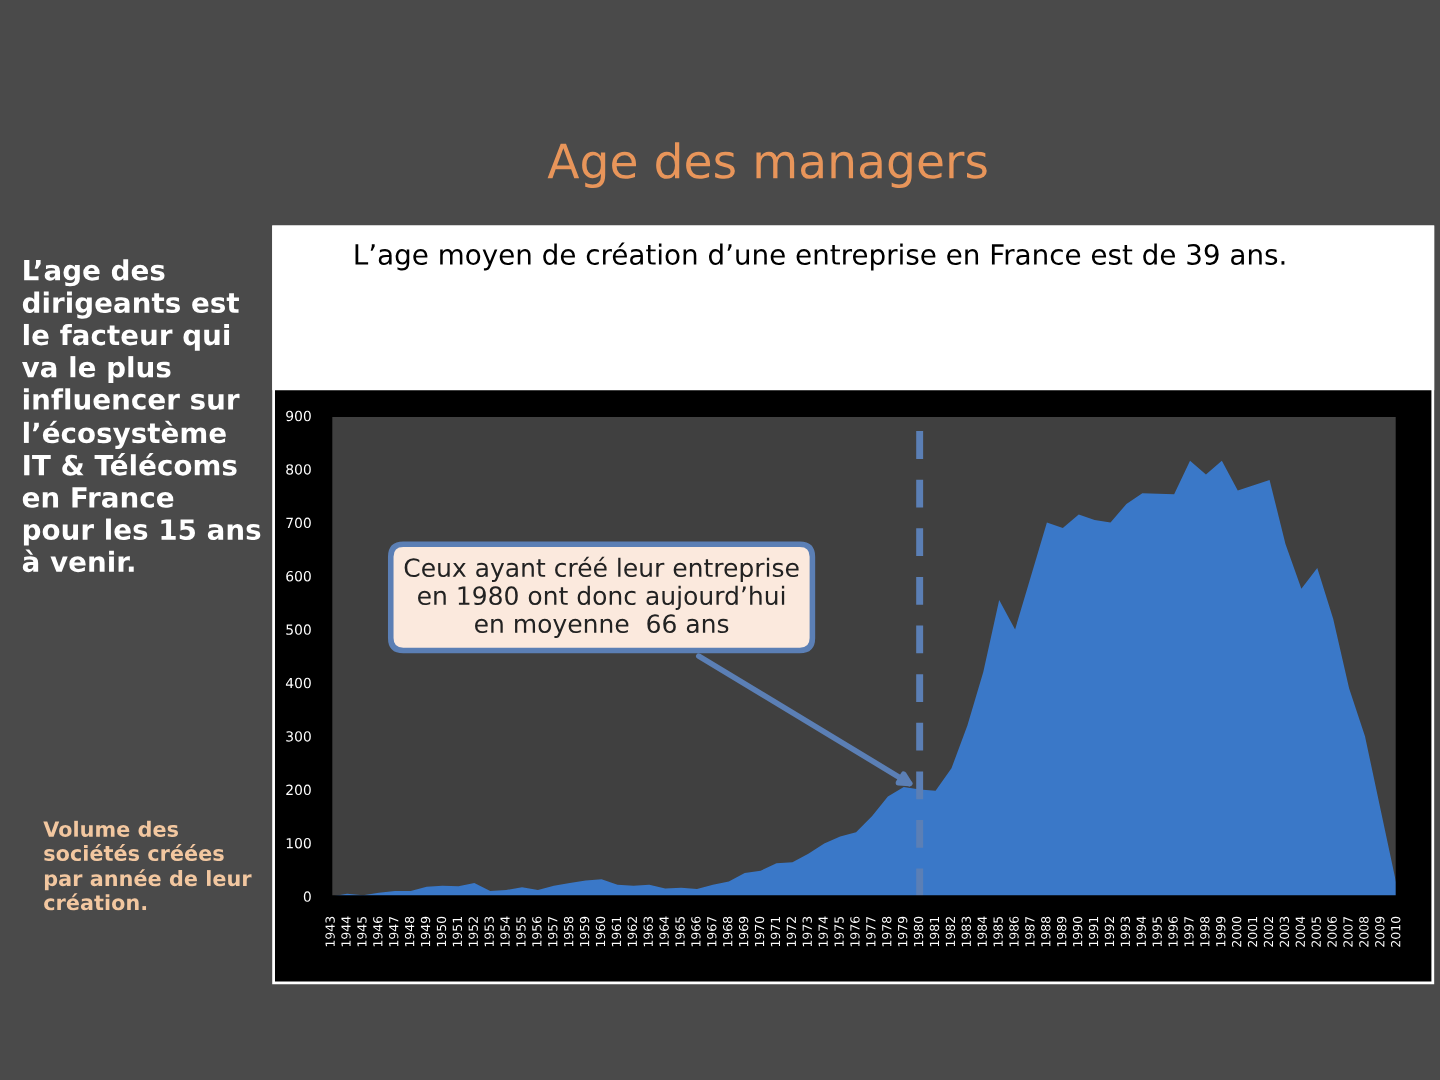  I want to click on chart-subtitle: L’age moyen de création d’une entreprise en France est de 39 ans., so click(820, 256).